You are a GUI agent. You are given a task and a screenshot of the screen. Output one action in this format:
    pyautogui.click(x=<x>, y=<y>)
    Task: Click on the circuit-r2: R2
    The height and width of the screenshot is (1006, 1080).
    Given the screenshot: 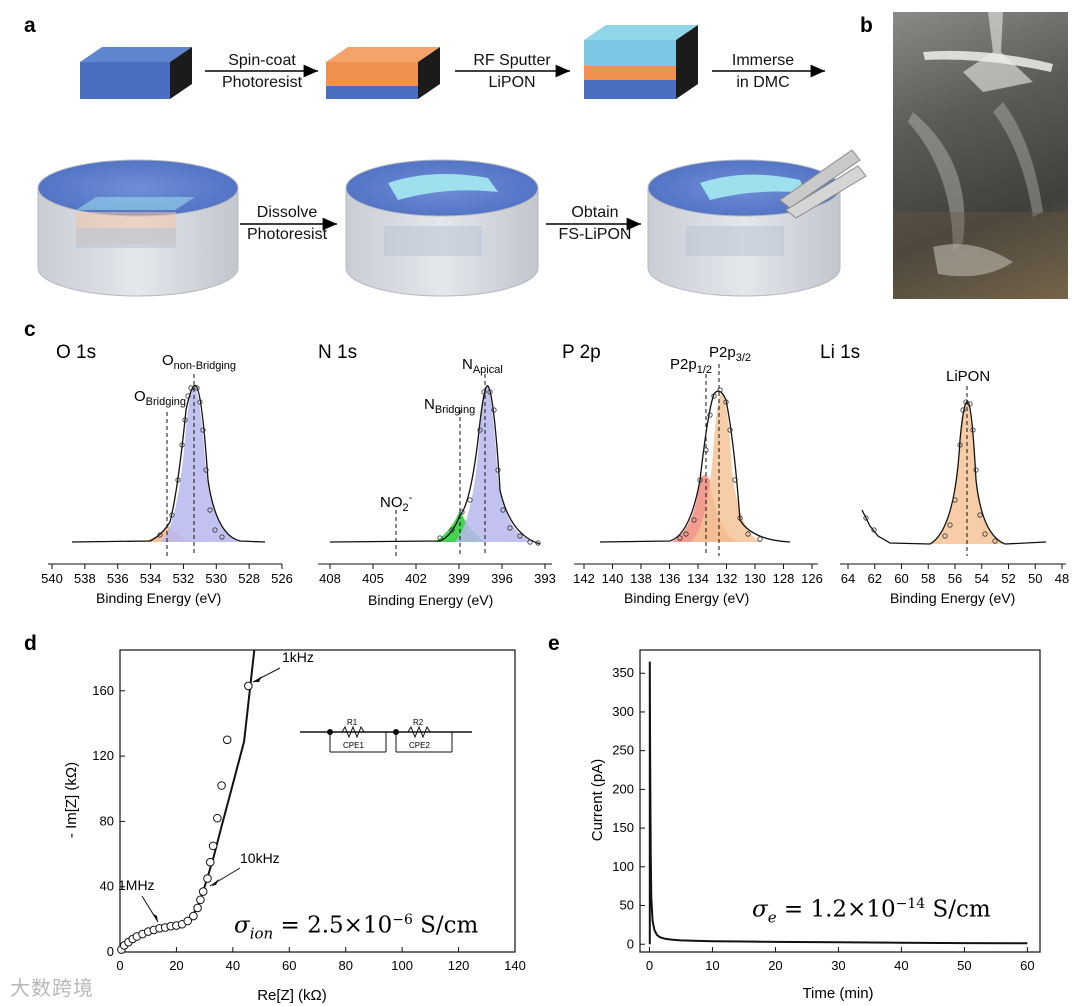 What is the action you would take?
    pyautogui.click(x=418, y=722)
    